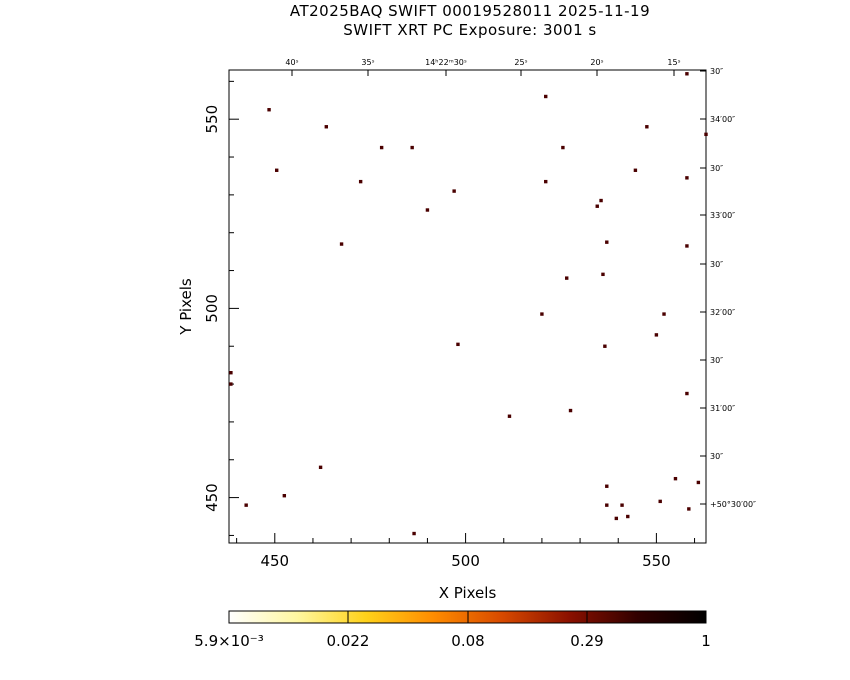 The height and width of the screenshot is (680, 850). What do you see at coordinates (722, 312) in the screenshot?
I see `dec-tick-label: 32′00″` at bounding box center [722, 312].